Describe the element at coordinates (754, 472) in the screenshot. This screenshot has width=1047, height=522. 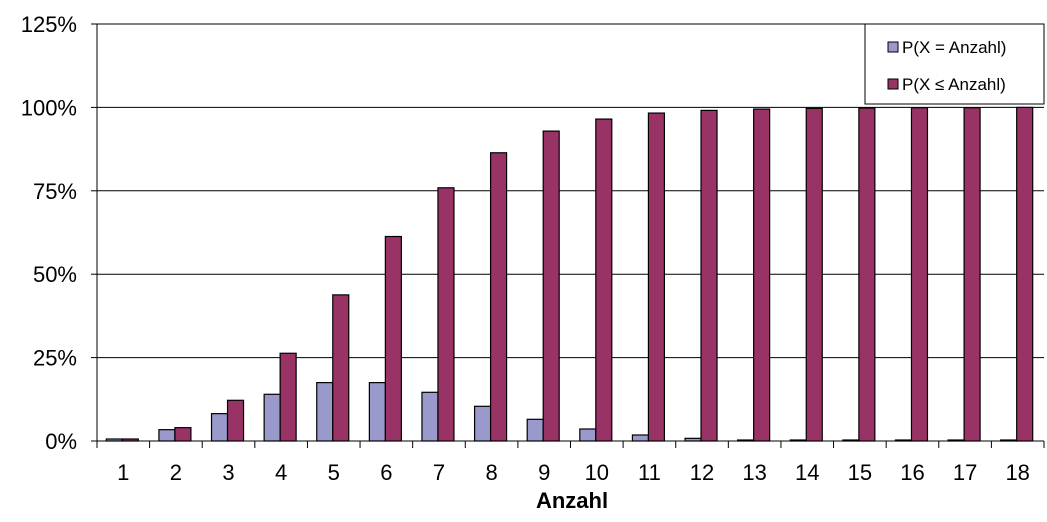
I see `x-tick-label: 13` at that location.